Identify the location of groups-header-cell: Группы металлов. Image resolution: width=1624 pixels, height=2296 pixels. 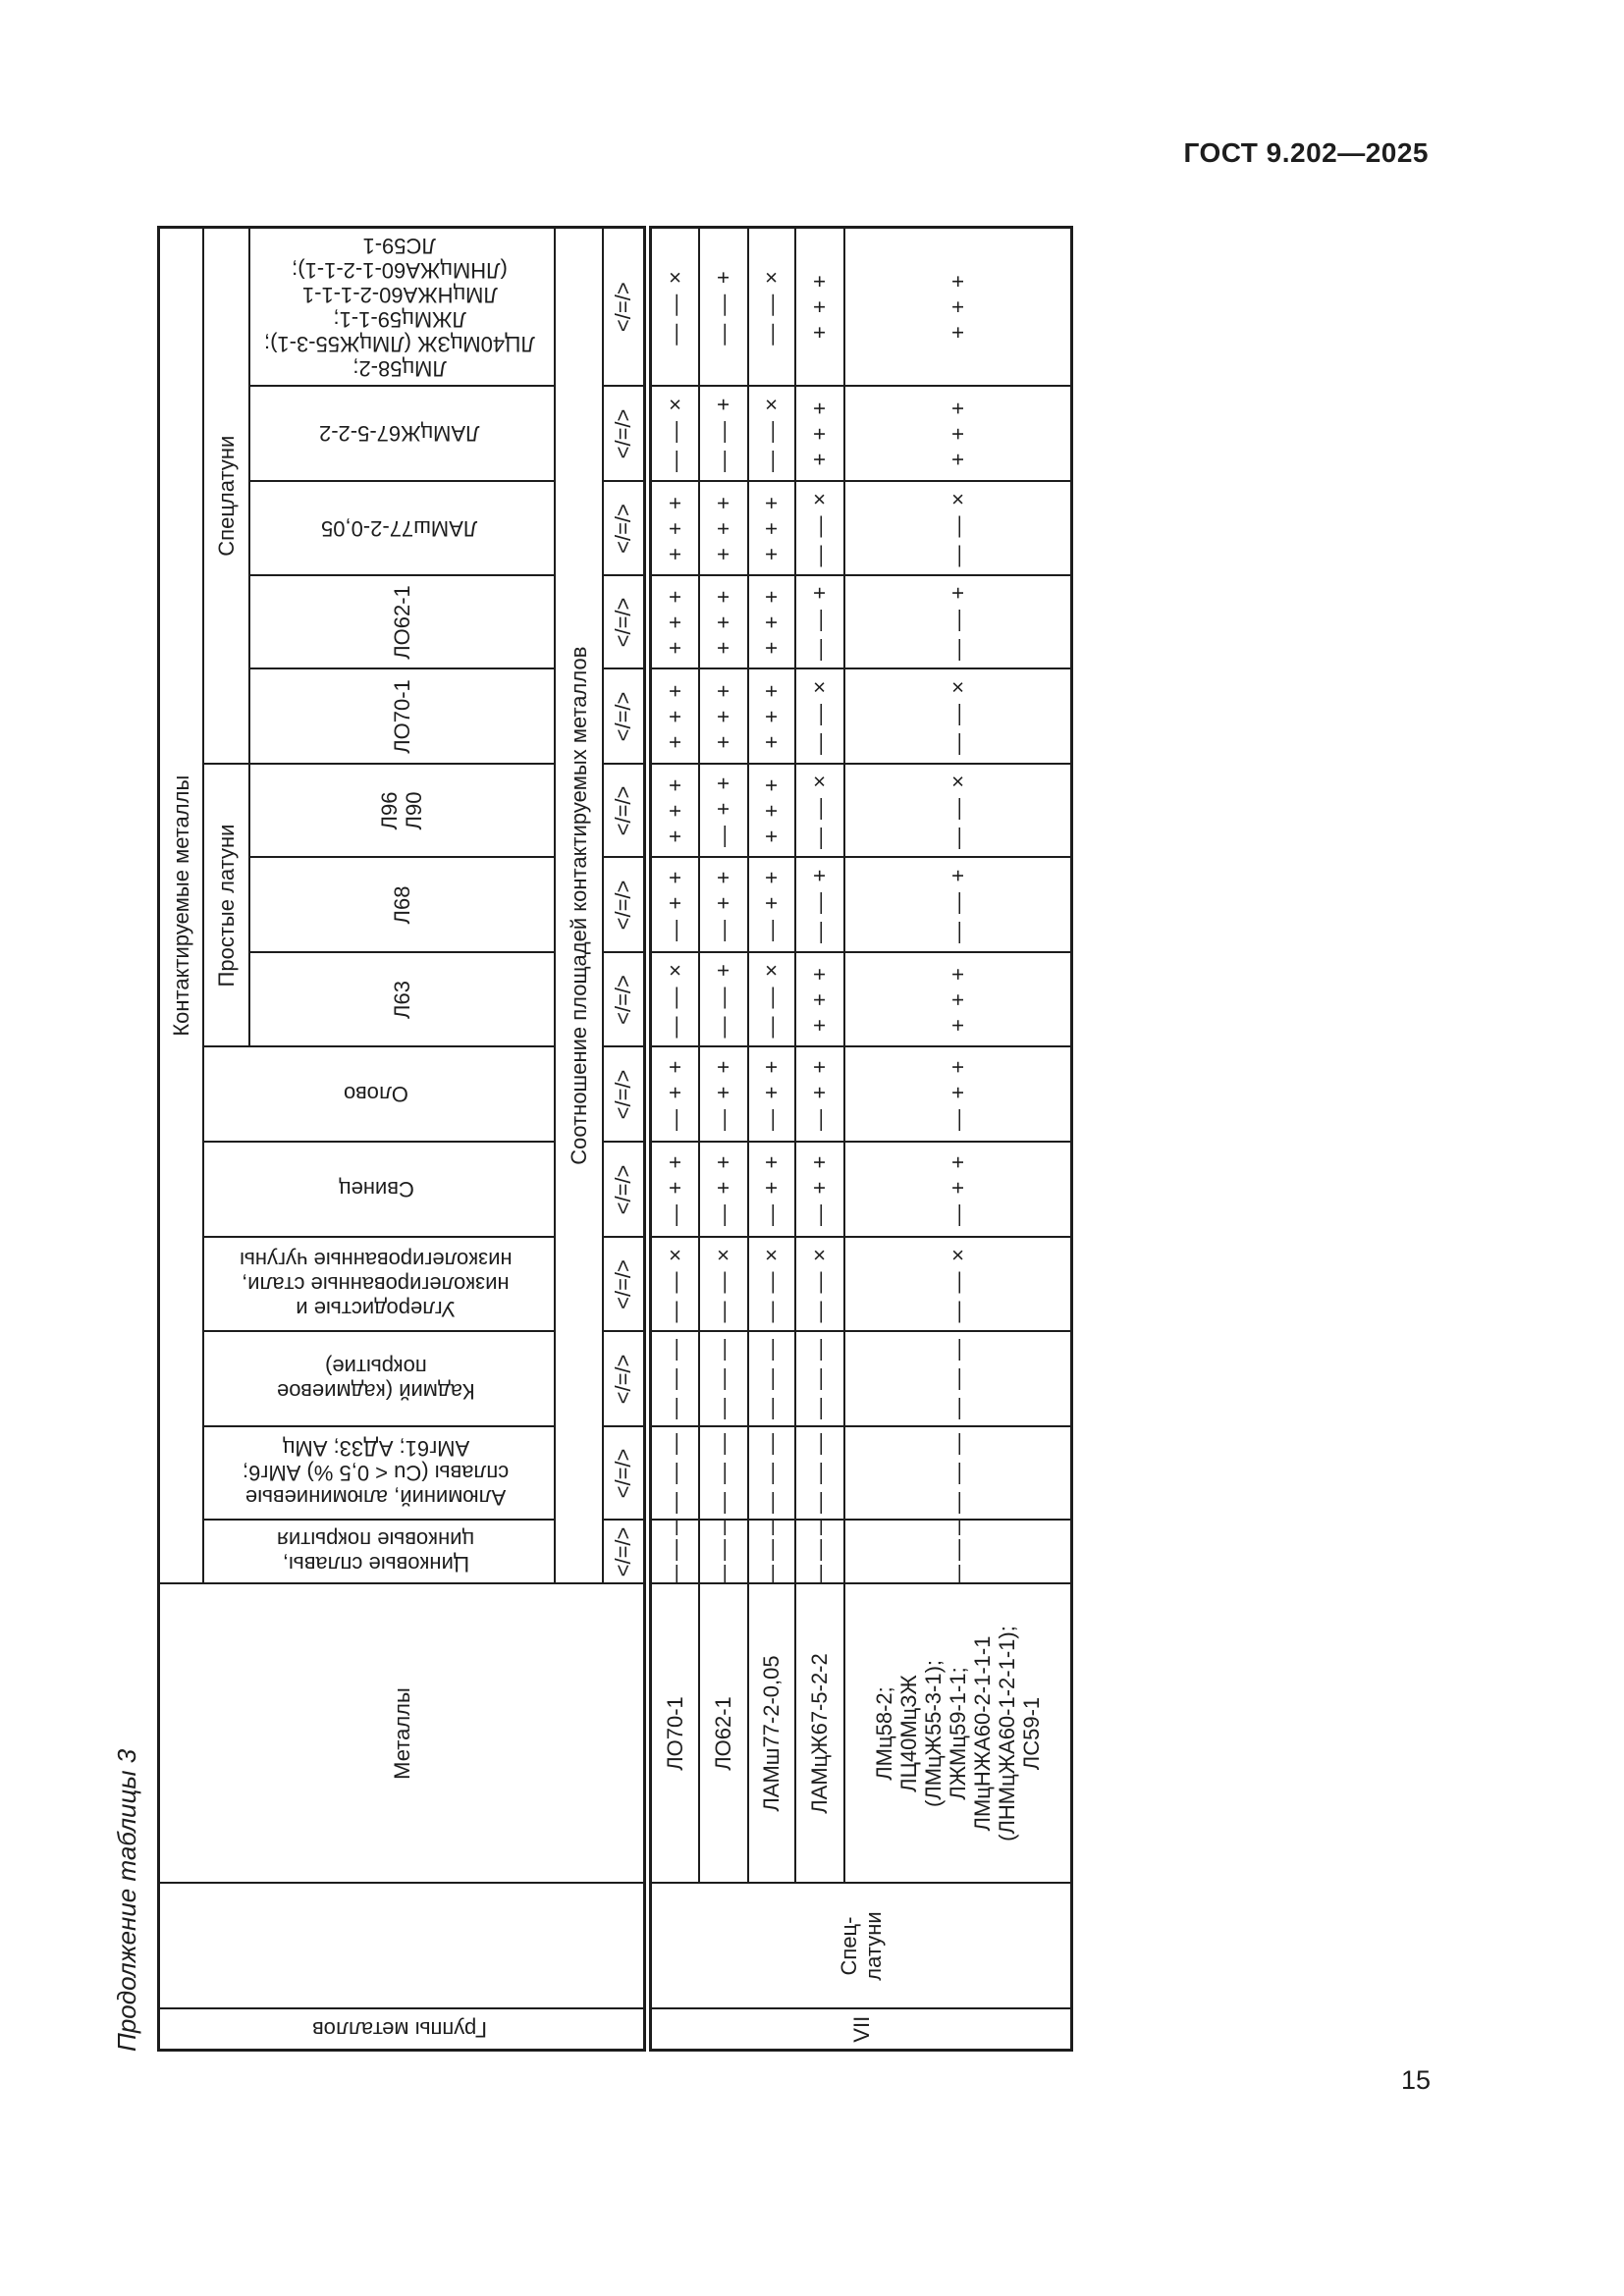
(403, 2030).